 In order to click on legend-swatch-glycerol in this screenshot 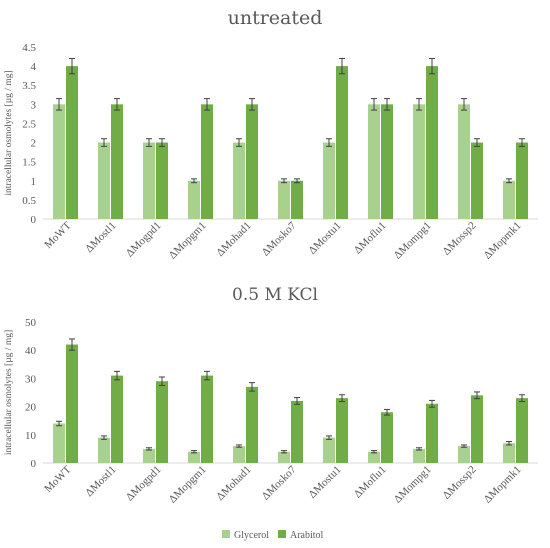, I will do `click(226, 534)`.